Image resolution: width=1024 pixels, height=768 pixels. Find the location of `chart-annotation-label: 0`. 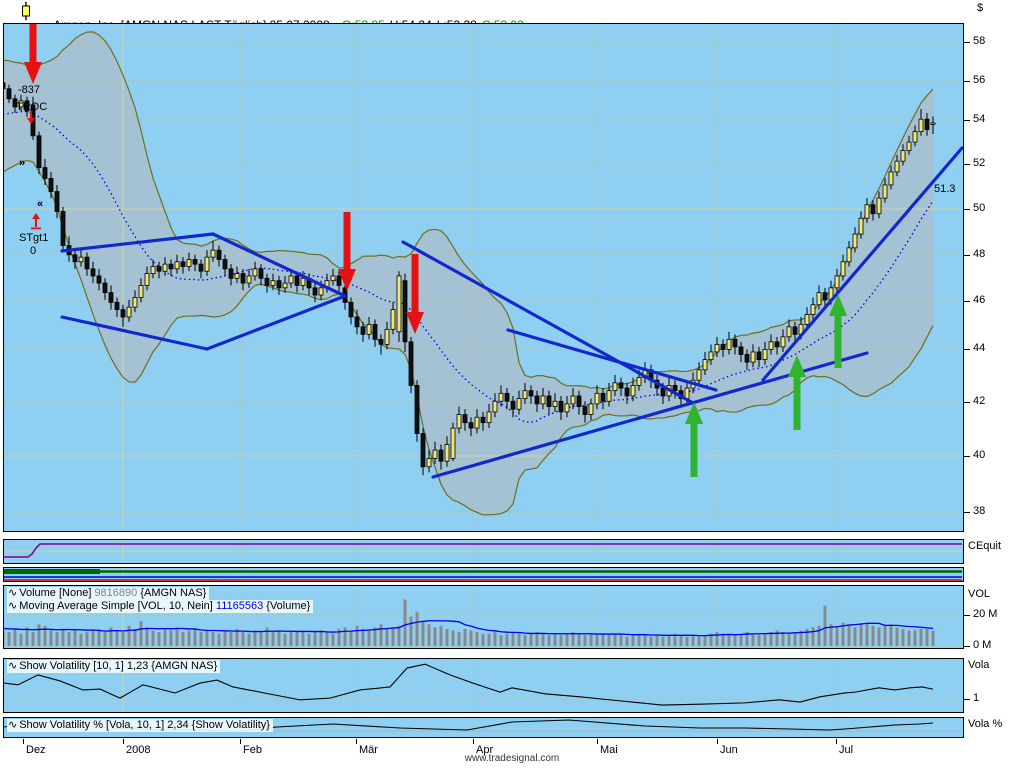

chart-annotation-label: 0 is located at coordinates (33, 251).